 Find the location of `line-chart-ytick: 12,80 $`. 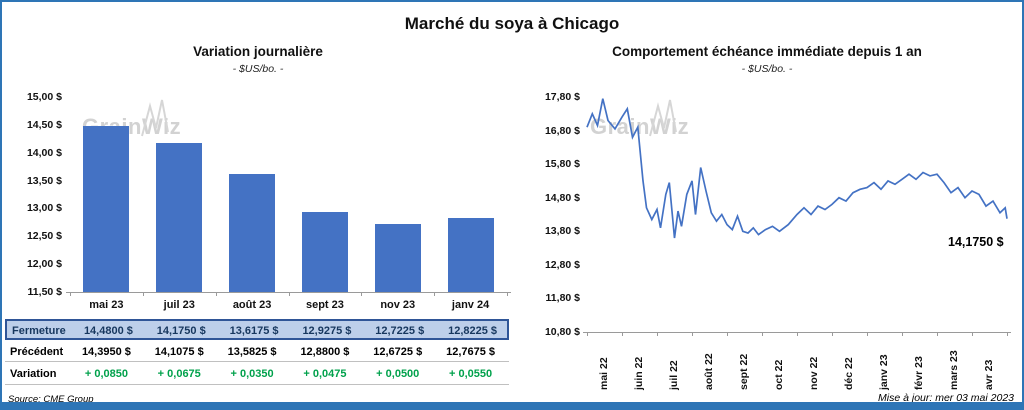

line-chart-ytick: 12,80 $ is located at coordinates (562, 264).